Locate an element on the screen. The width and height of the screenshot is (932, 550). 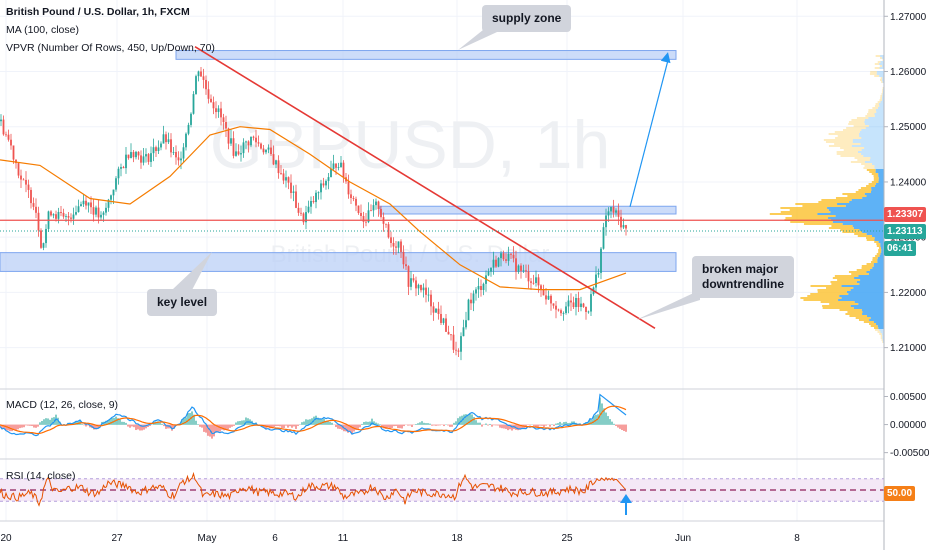
macd-legend: MACD (12, 26, close, 9) is located at coordinates (62, 405).